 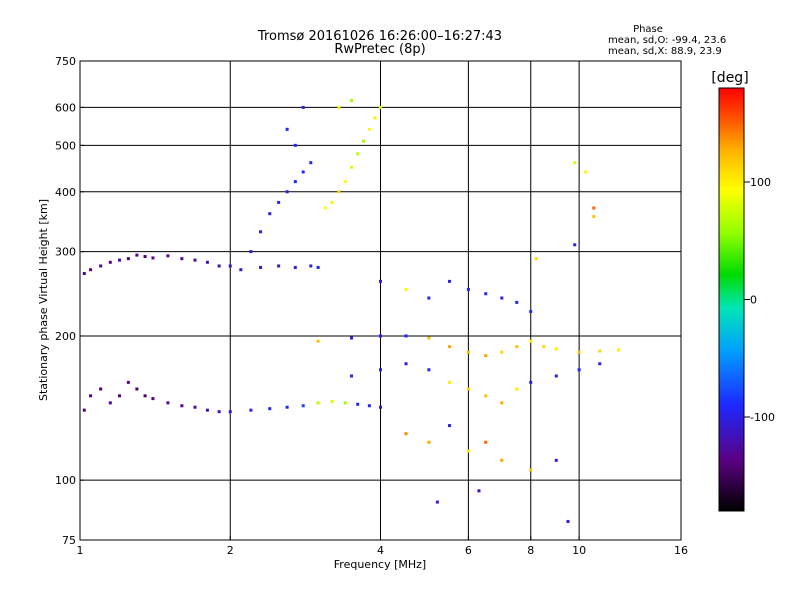 What do you see at coordinates (731, 299) in the screenshot?
I see `colorbar` at bounding box center [731, 299].